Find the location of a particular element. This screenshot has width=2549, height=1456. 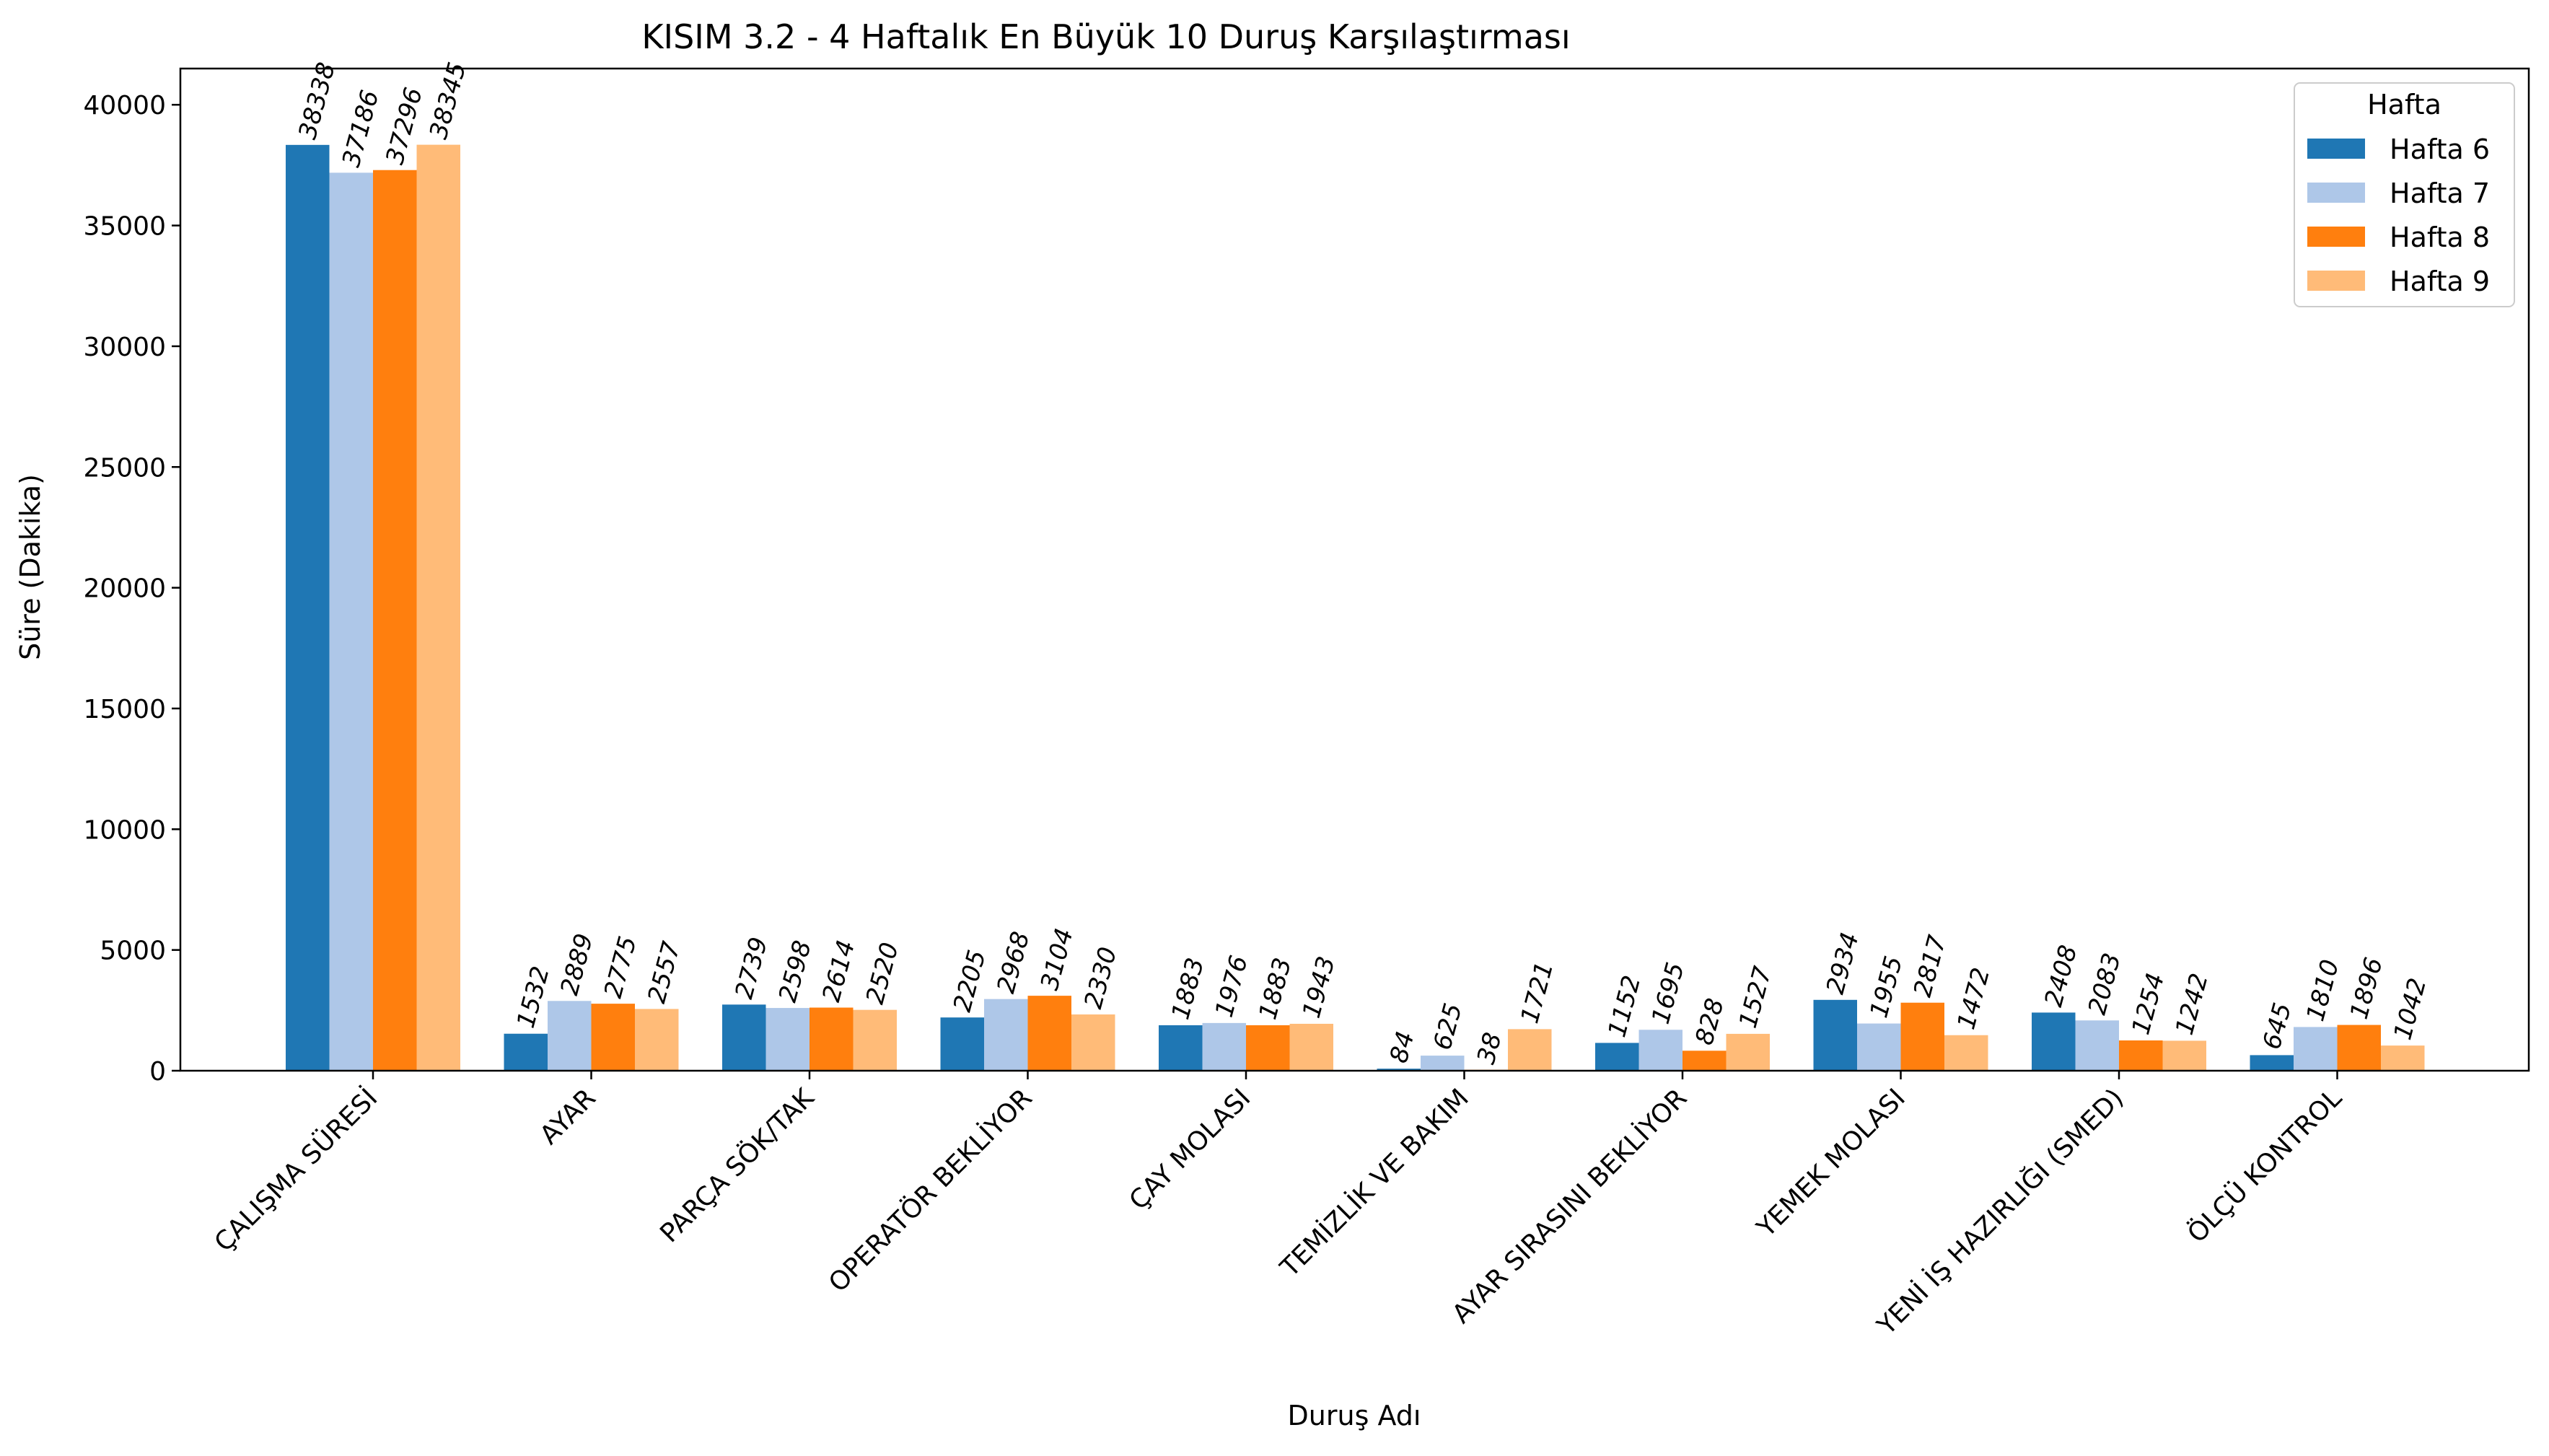

x-tick-label: ÇALIŞMA SÜRESİ is located at coordinates (296, 1170).